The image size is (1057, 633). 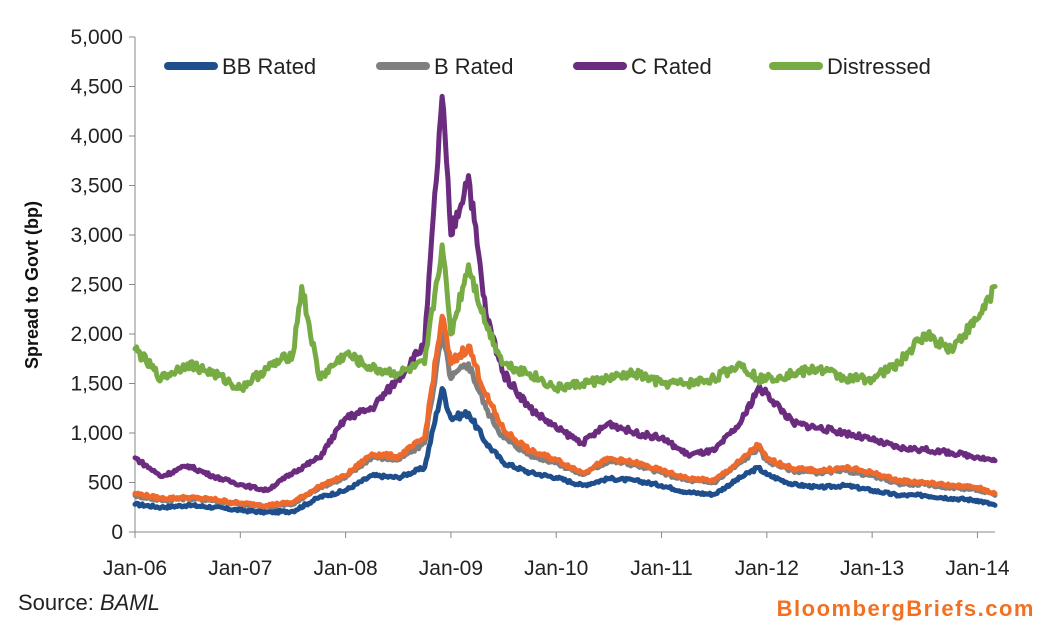 I want to click on x-tick-label: Jan-10, so click(x=556, y=568).